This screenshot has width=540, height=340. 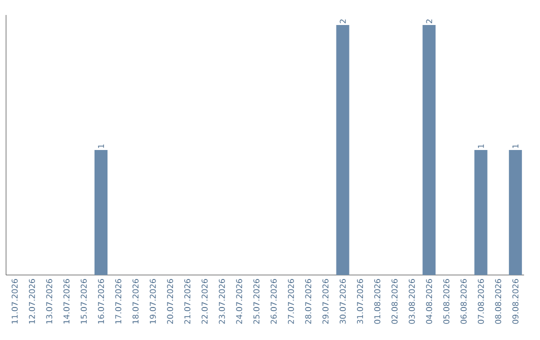 What do you see at coordinates (256, 301) in the screenshot?
I see `x-tick-label: 25.07.2026` at bounding box center [256, 301].